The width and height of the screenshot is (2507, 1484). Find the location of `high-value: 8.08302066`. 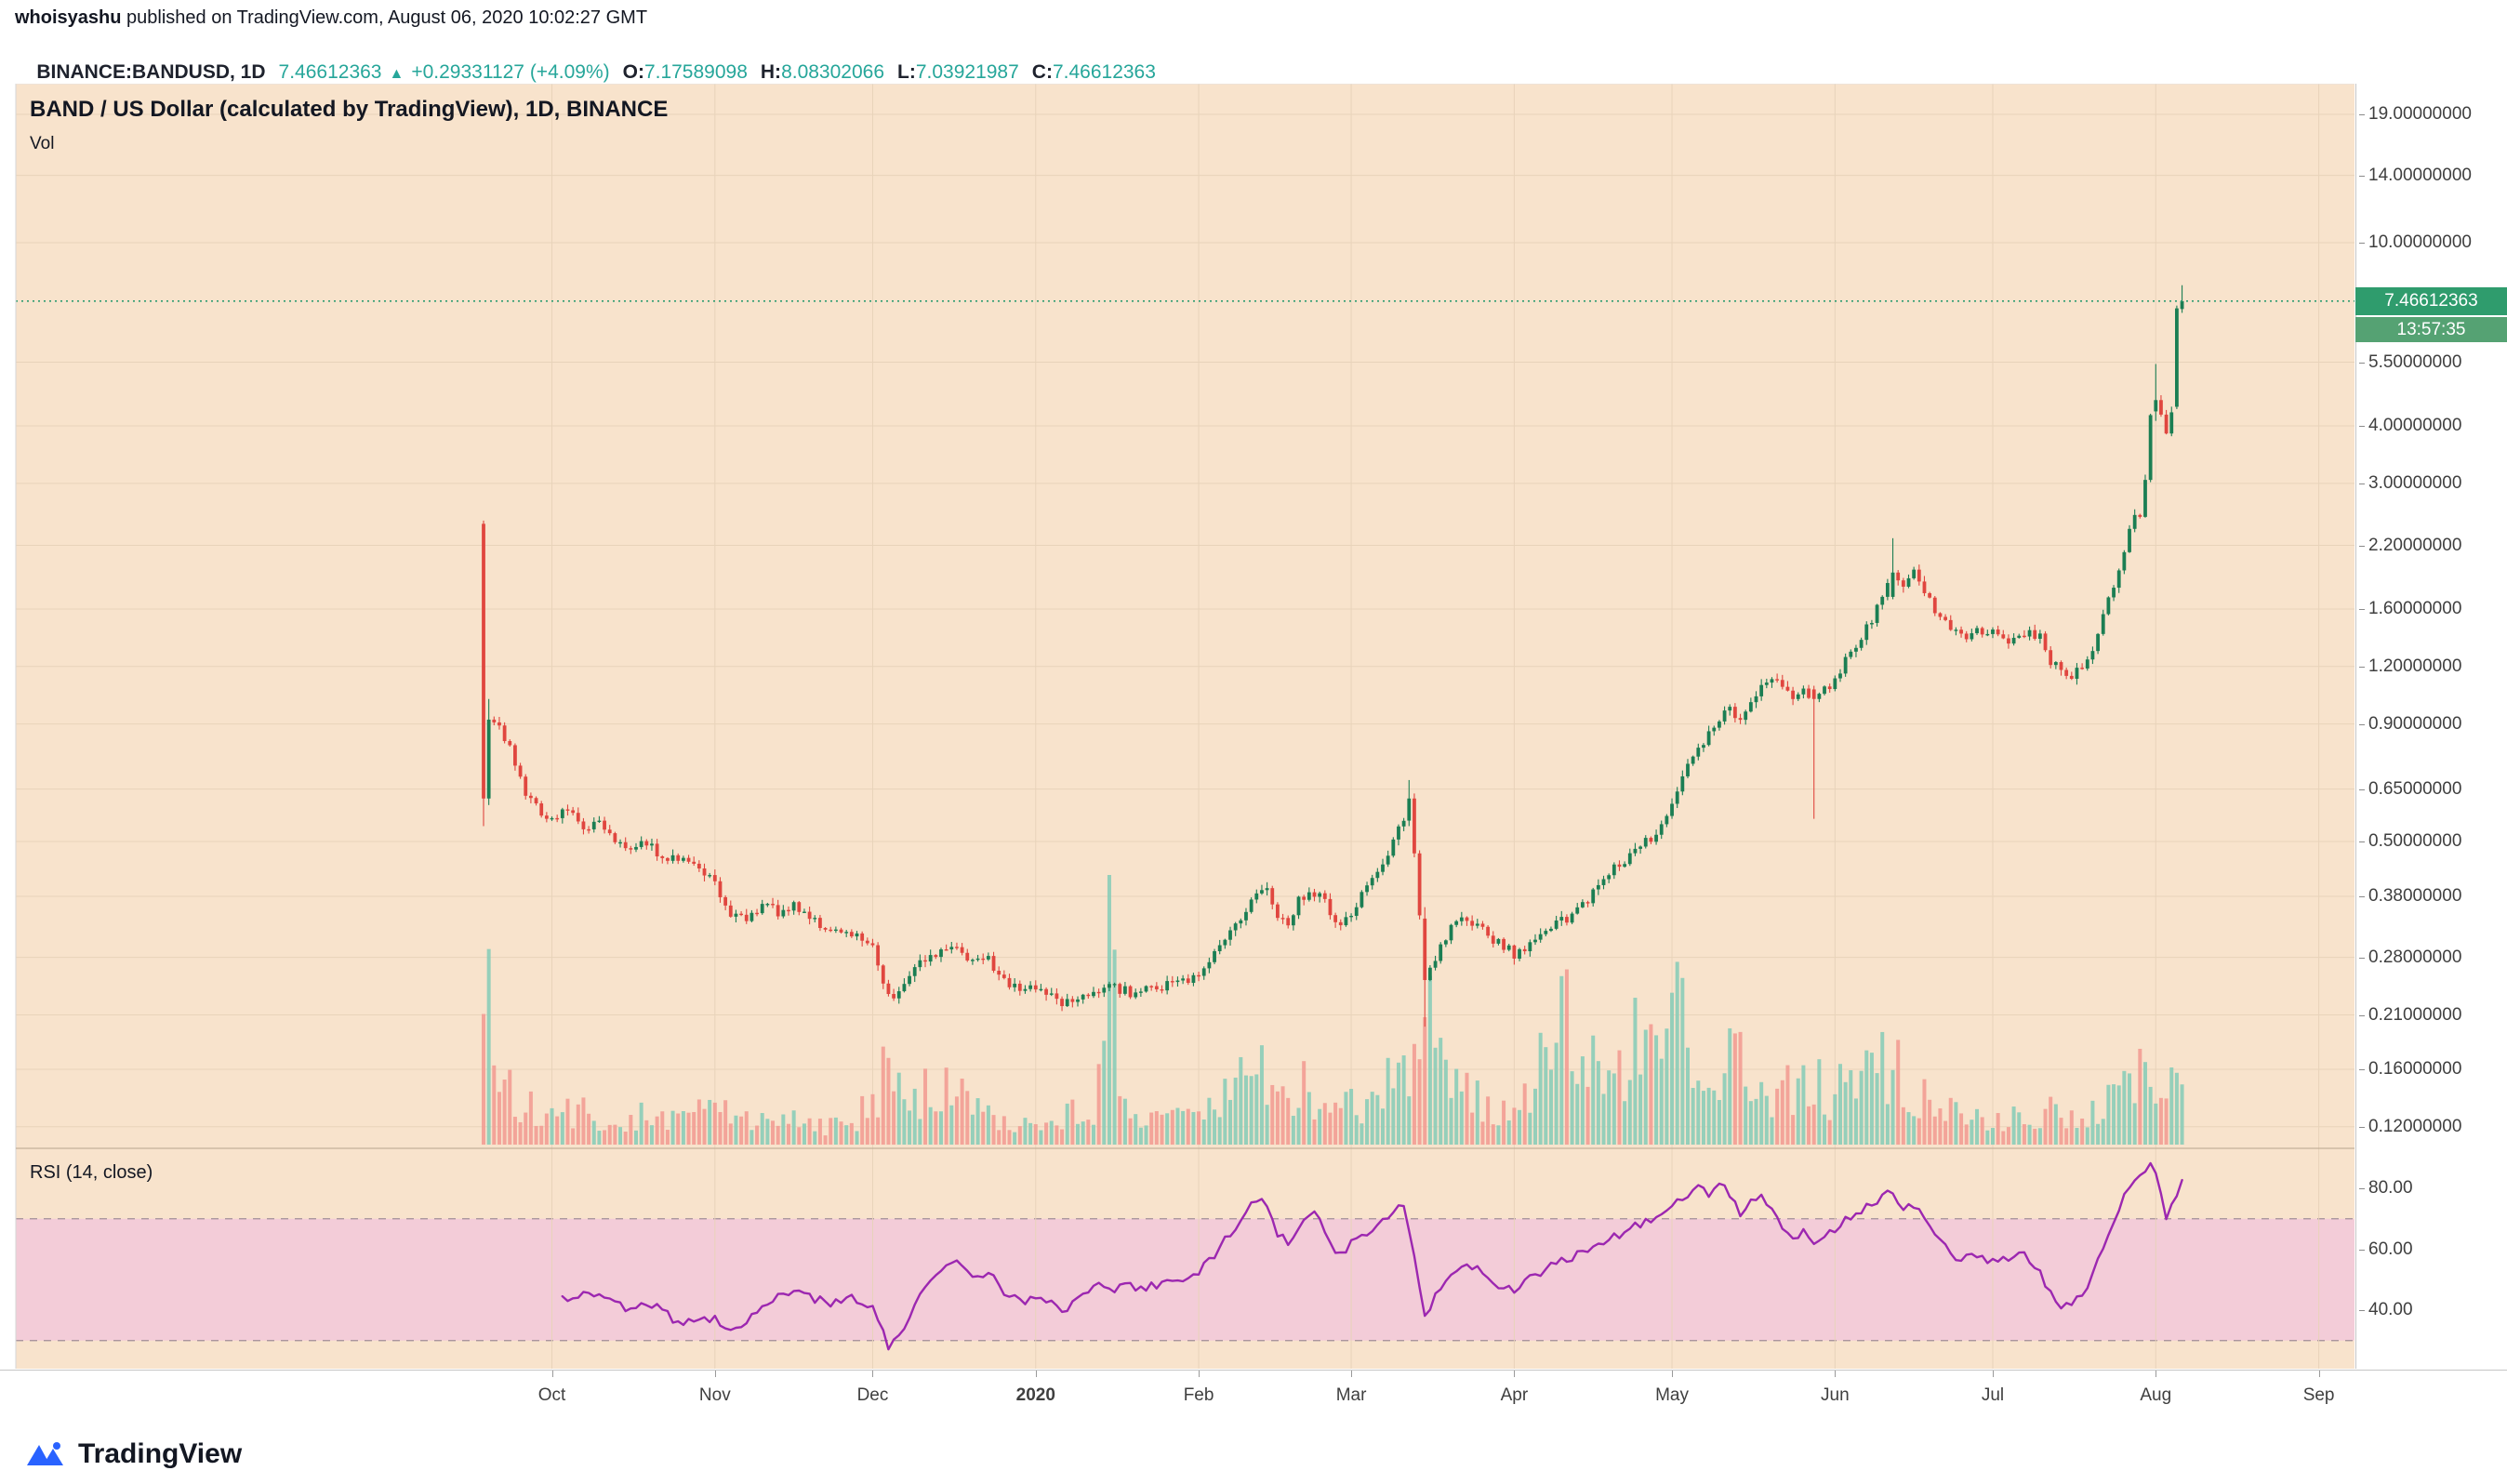

high-value: 8.08302066 is located at coordinates (833, 72).